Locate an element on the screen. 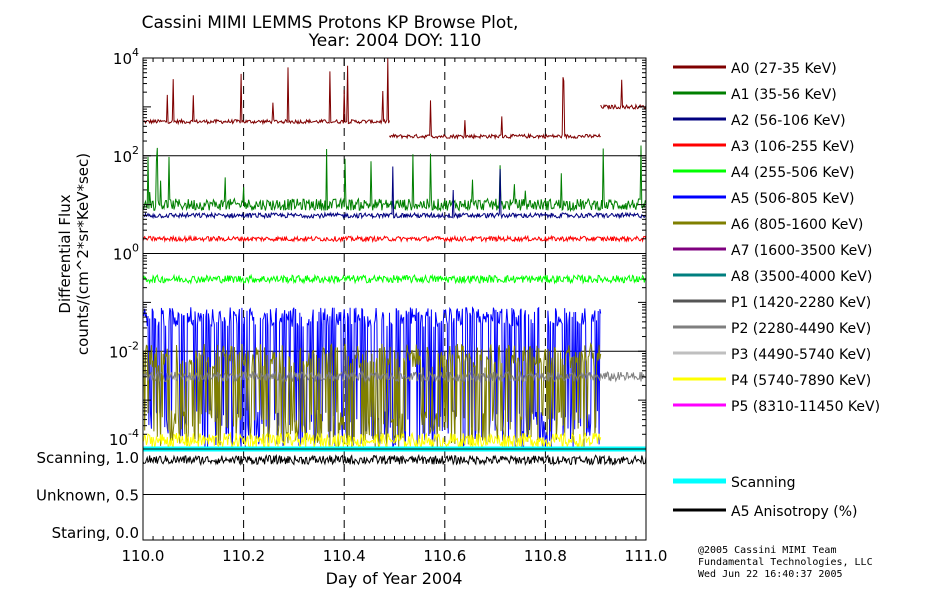 The width and height of the screenshot is (950, 600). legend-label: A5 (506-805 KeV) is located at coordinates (792, 199).